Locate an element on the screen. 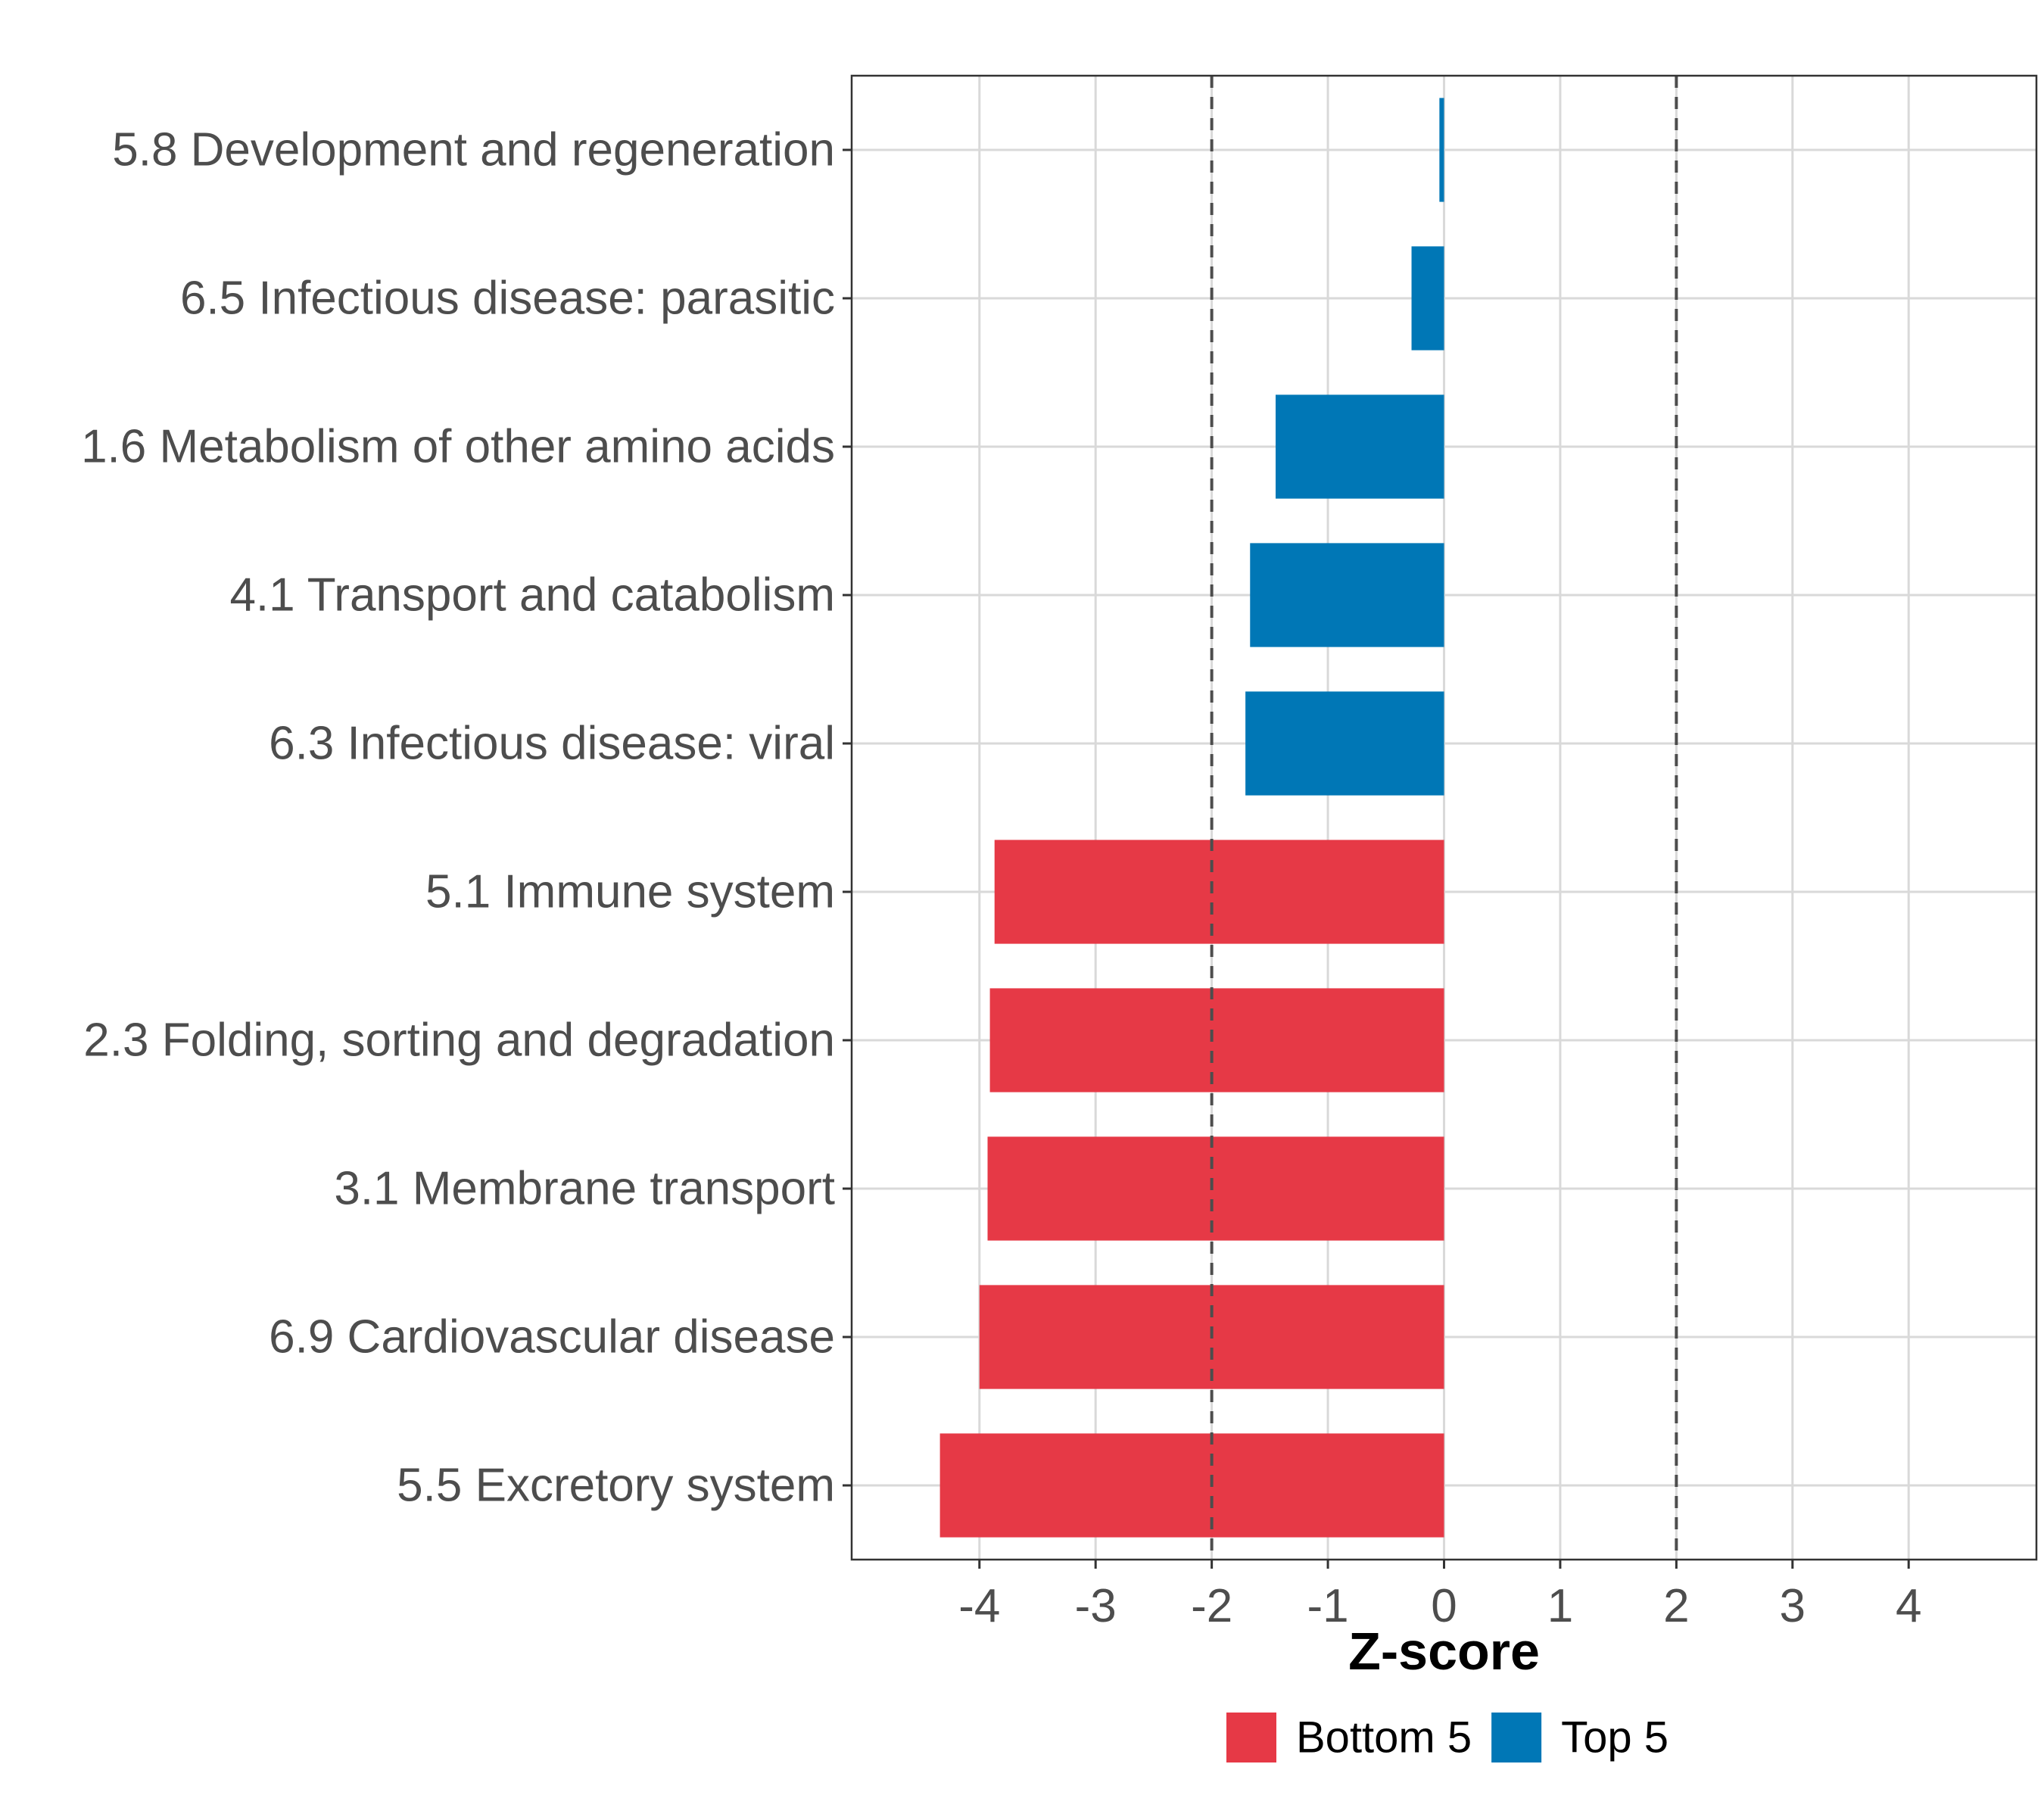 This screenshot has height=1817, width=2044. category-label: 2.3 Folding, sorting and degradation is located at coordinates (459, 1040).